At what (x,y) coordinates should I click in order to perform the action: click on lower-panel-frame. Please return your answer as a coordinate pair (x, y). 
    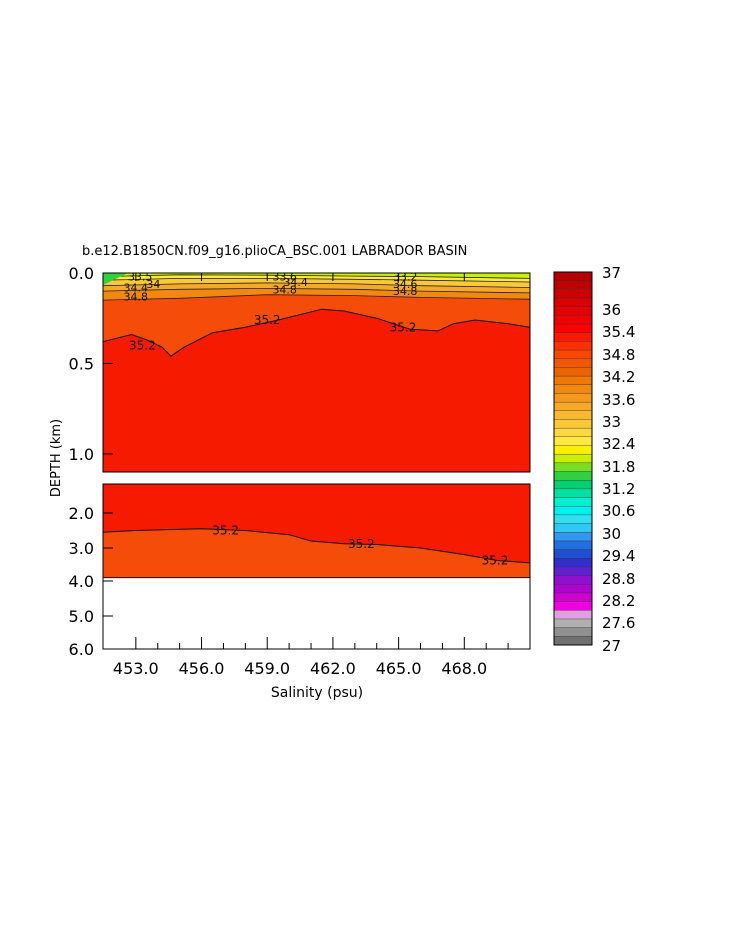
    Looking at the image, I should click on (316, 566).